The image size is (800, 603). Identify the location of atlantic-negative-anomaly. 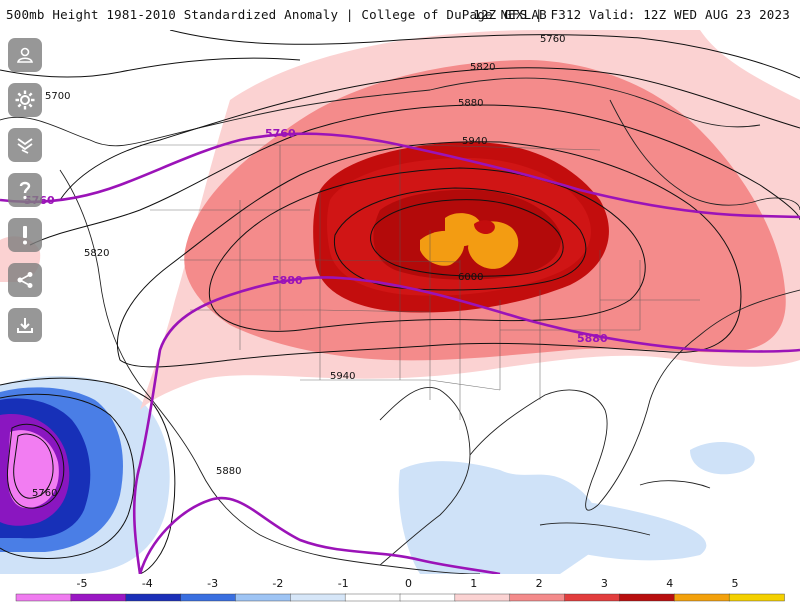
(722, 458).